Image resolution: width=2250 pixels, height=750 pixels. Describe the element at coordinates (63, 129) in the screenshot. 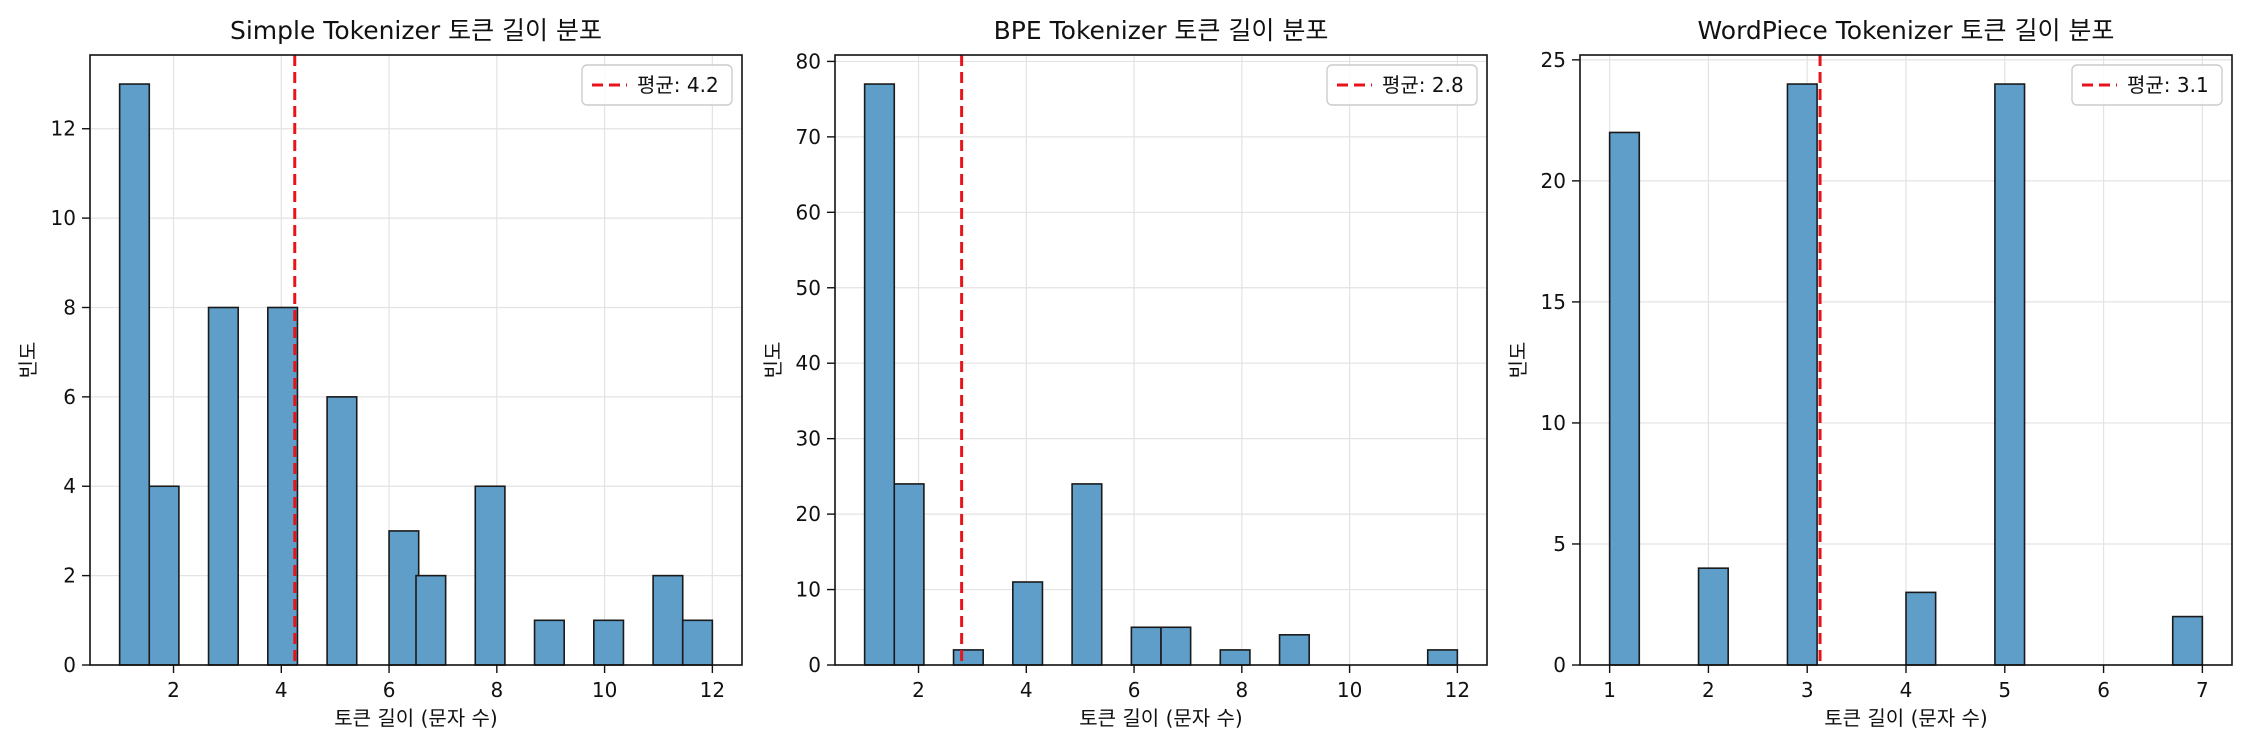

I see `y-tick-label: 12` at that location.